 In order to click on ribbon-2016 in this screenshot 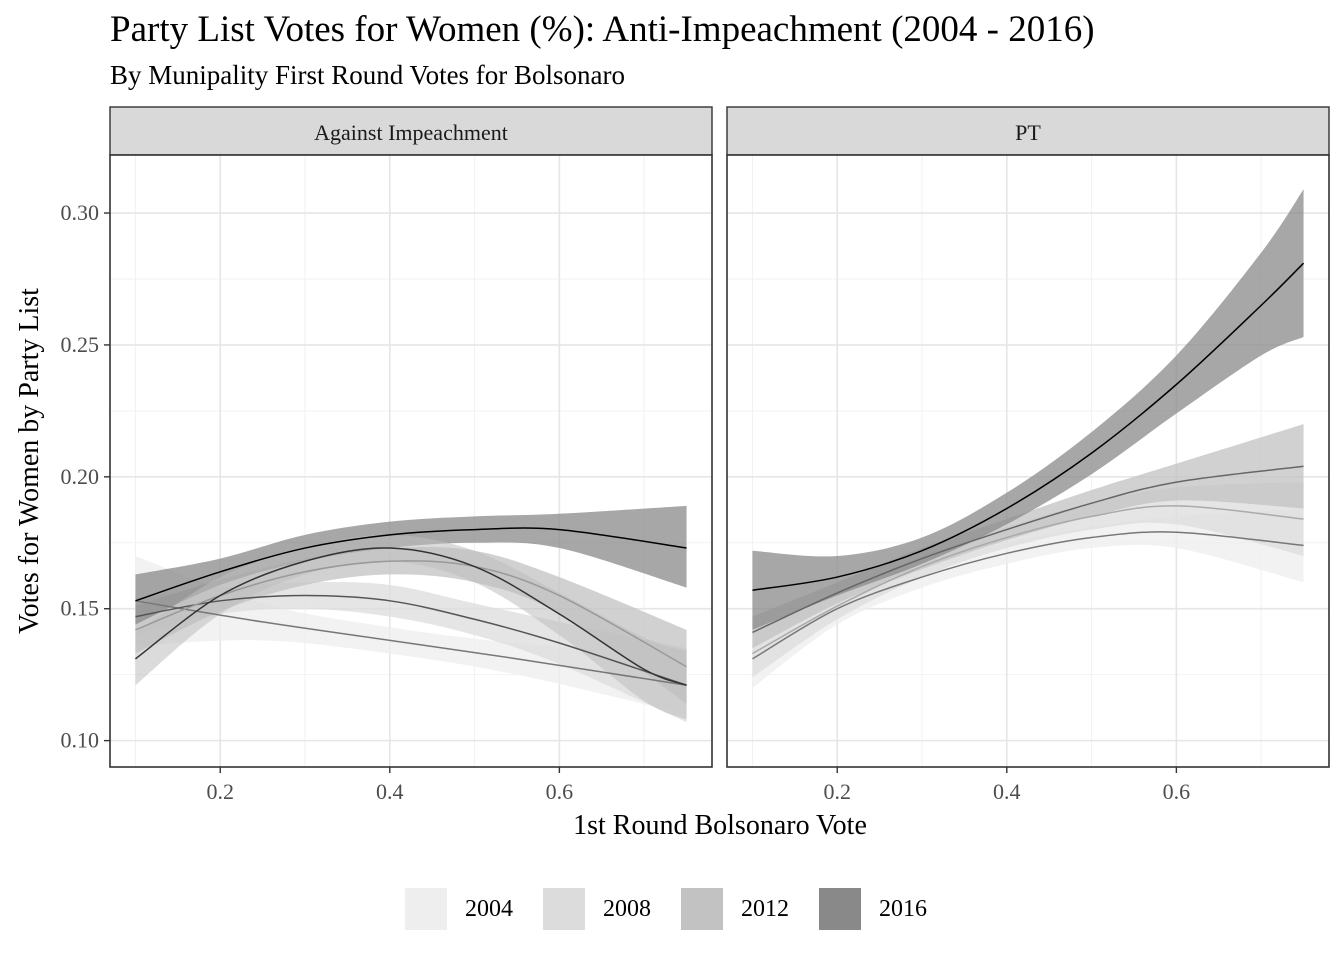, I will do `click(411, 565)`.